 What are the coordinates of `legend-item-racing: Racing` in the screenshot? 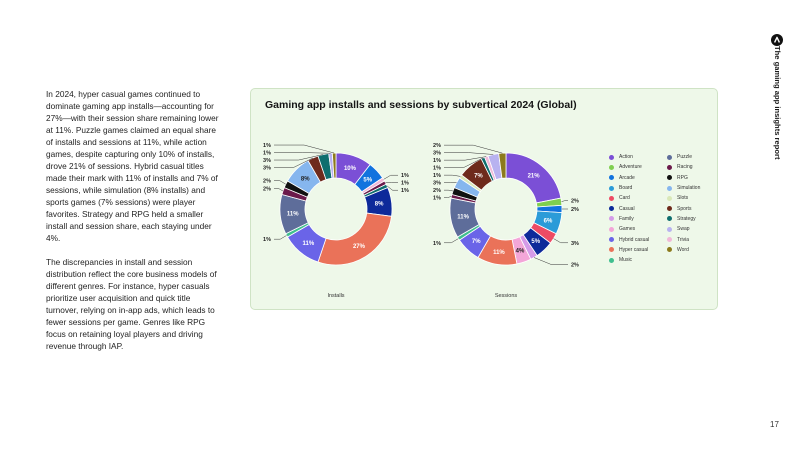 It's located at (693, 167).